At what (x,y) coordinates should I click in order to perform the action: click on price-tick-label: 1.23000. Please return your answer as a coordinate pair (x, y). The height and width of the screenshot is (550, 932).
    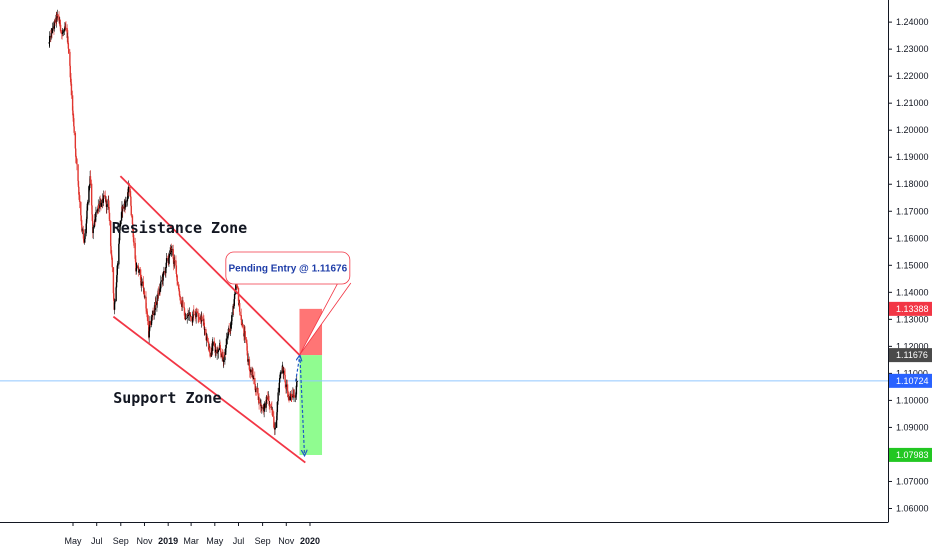
    Looking at the image, I should click on (912, 49).